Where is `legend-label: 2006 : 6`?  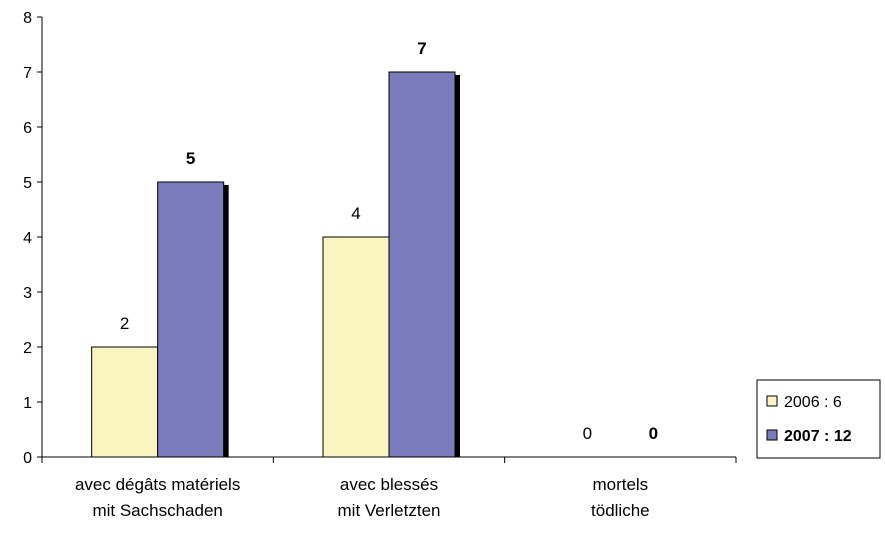
legend-label: 2006 : 6 is located at coordinates (813, 402).